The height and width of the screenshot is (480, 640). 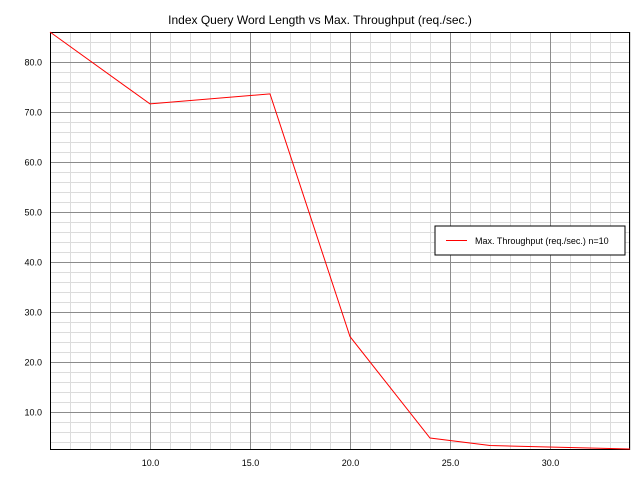 I want to click on y-tick-label: 80.0, so click(x=33, y=63).